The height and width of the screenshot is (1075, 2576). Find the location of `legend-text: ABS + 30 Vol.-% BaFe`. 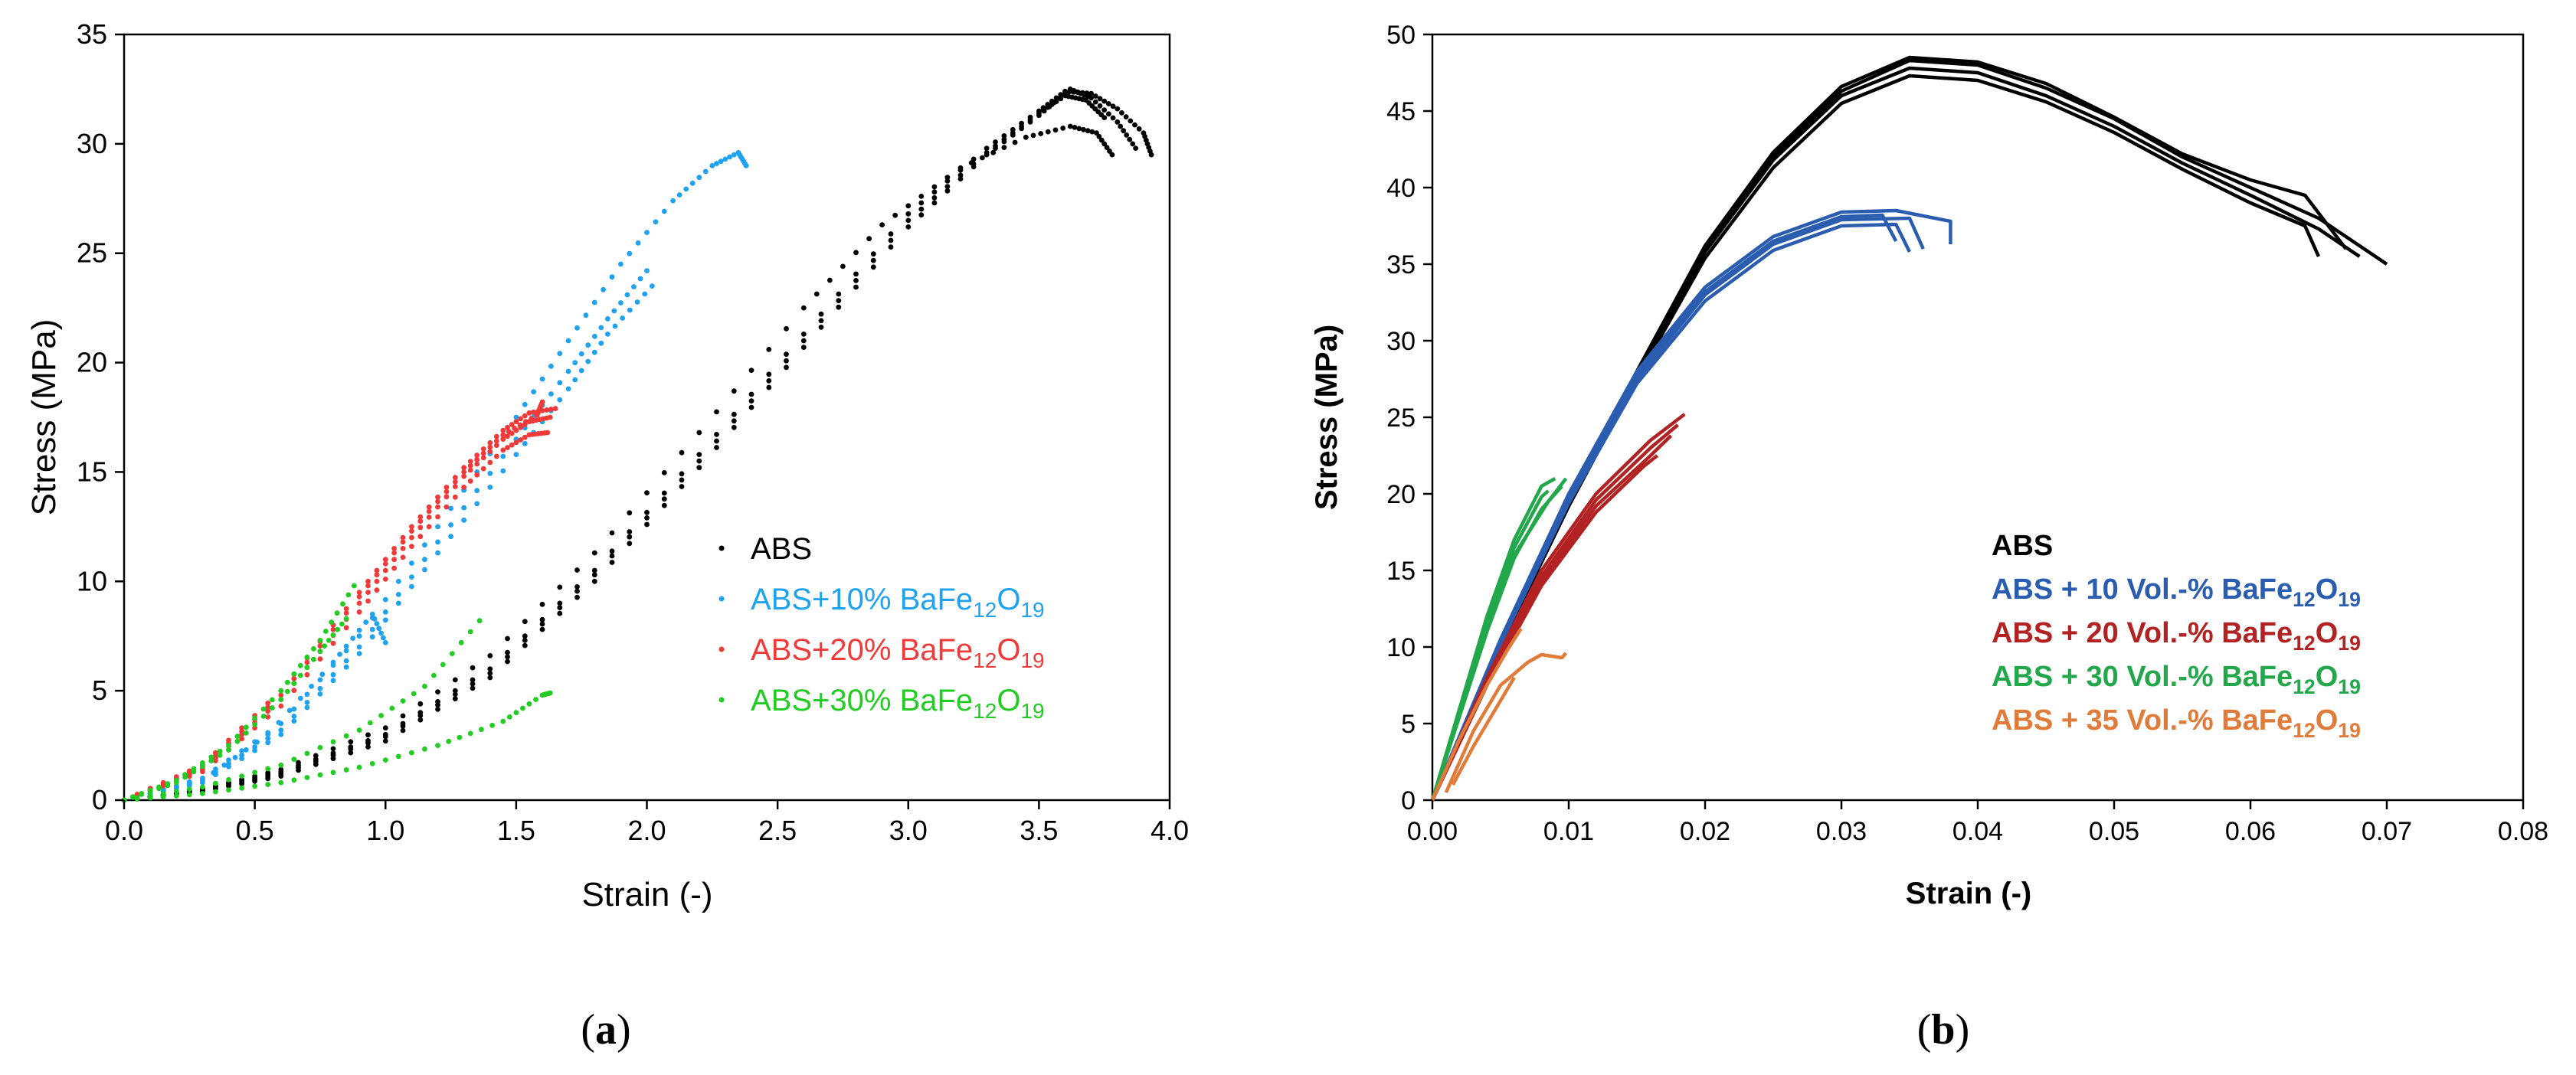

legend-text: ABS + 30 Vol.-% BaFe is located at coordinates (2142, 677).